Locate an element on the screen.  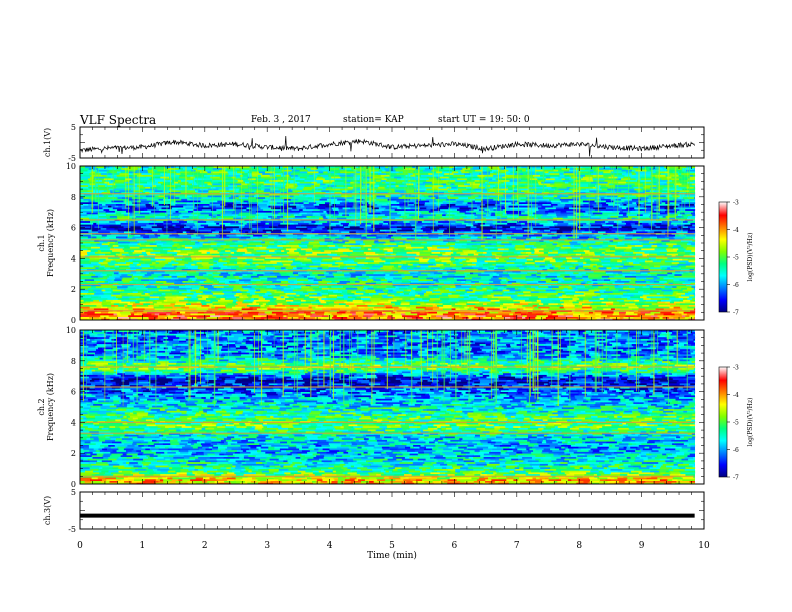
ch2-colorbar-ticklabel: -5 is located at coordinates (736, 423).